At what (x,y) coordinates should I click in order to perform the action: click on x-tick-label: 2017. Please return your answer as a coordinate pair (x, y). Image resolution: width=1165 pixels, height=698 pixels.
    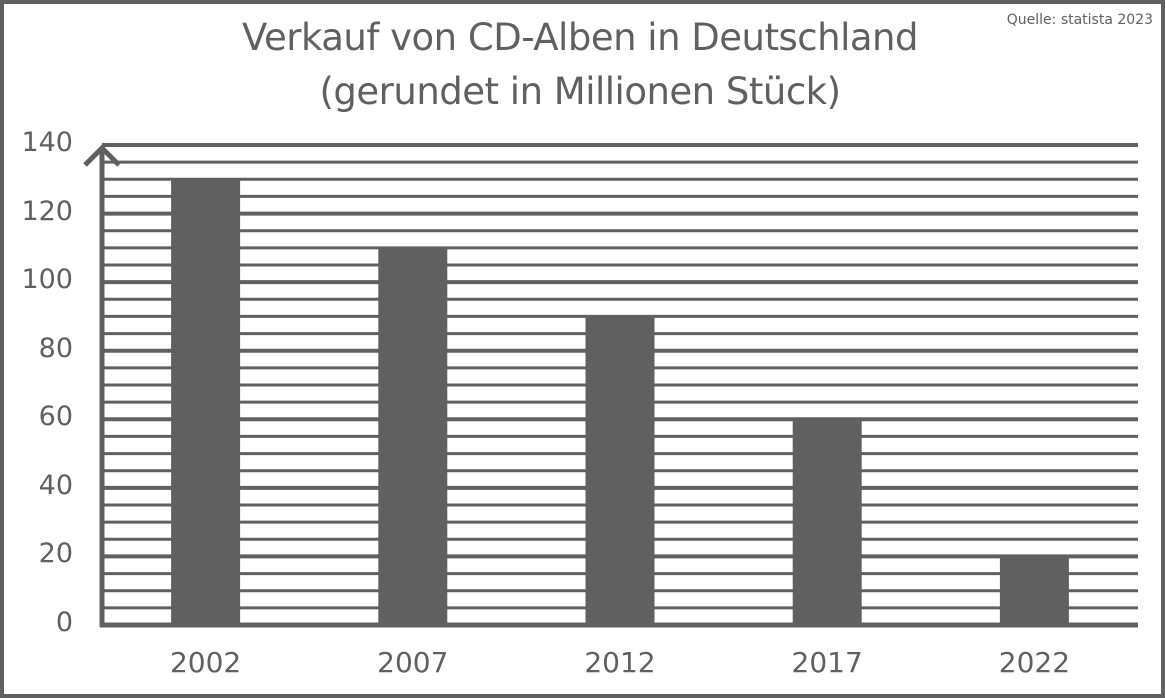
    Looking at the image, I should click on (827, 662).